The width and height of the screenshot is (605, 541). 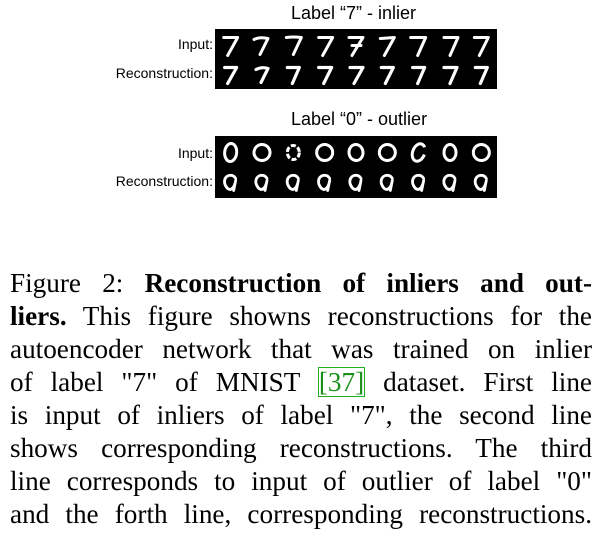 What do you see at coordinates (195, 153) in the screenshot?
I see `row-label-outlier-input: Input:` at bounding box center [195, 153].